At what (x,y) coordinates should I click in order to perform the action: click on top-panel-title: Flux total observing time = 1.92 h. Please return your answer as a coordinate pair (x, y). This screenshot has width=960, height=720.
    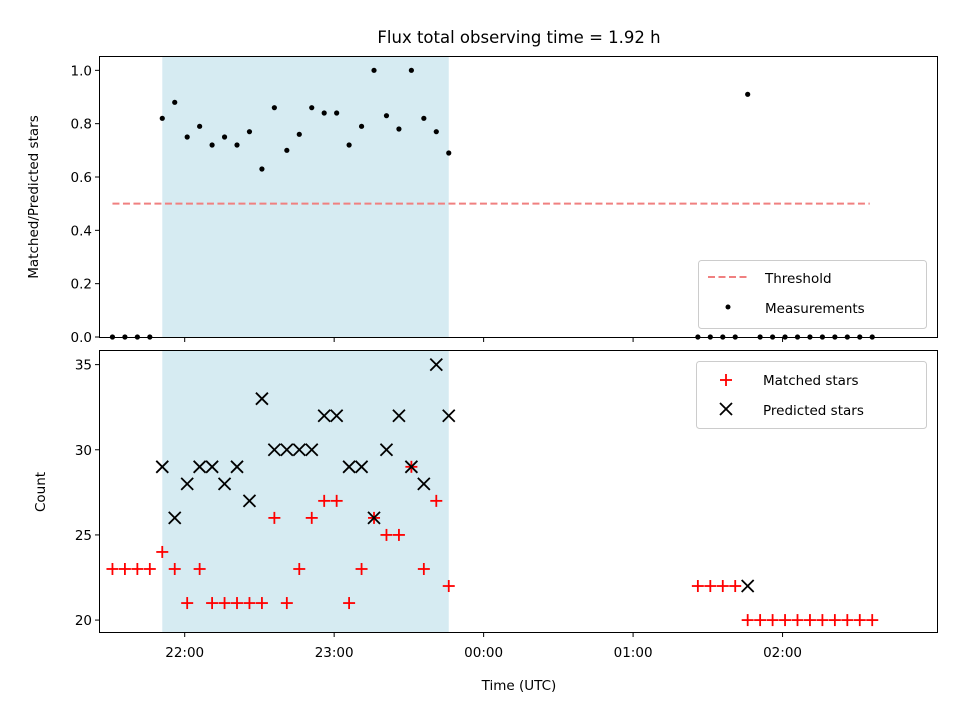
    Looking at the image, I should click on (518, 37).